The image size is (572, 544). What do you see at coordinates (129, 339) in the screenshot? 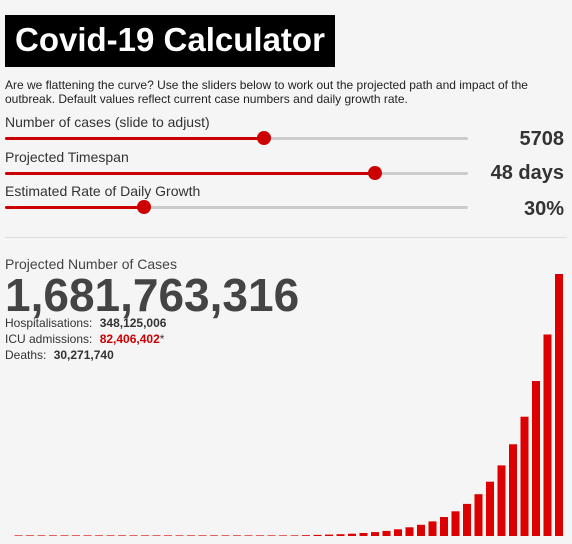
I see `icu-value: 82,406,402` at bounding box center [129, 339].